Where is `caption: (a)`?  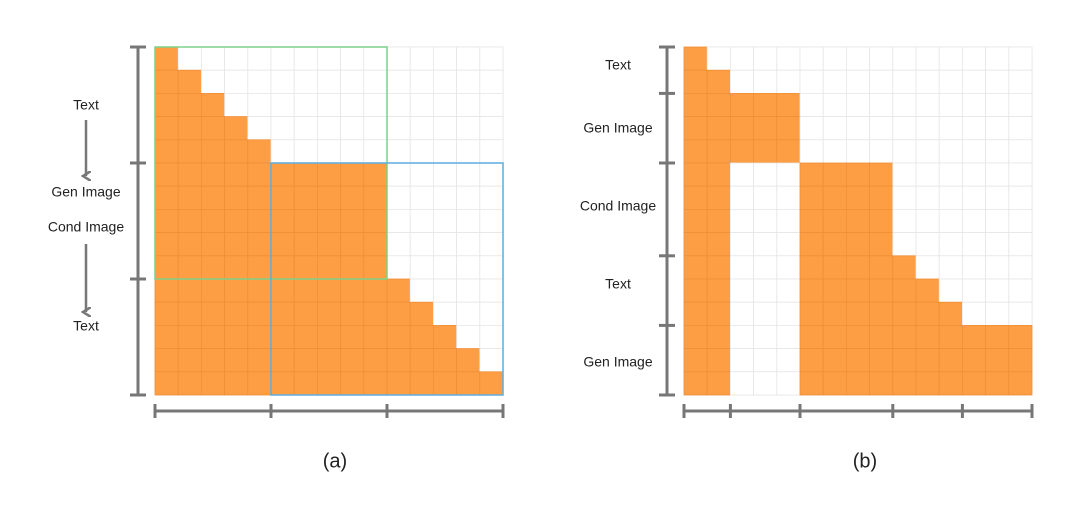
caption: (a) is located at coordinates (335, 461).